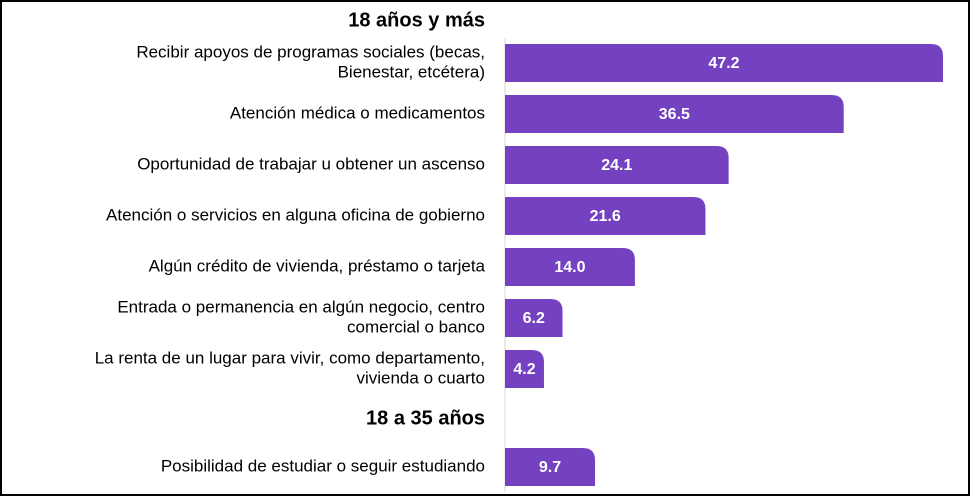 The width and height of the screenshot is (970, 496). Describe the element at coordinates (425, 418) in the screenshot. I see `group-title: 18 a 35 años` at that location.